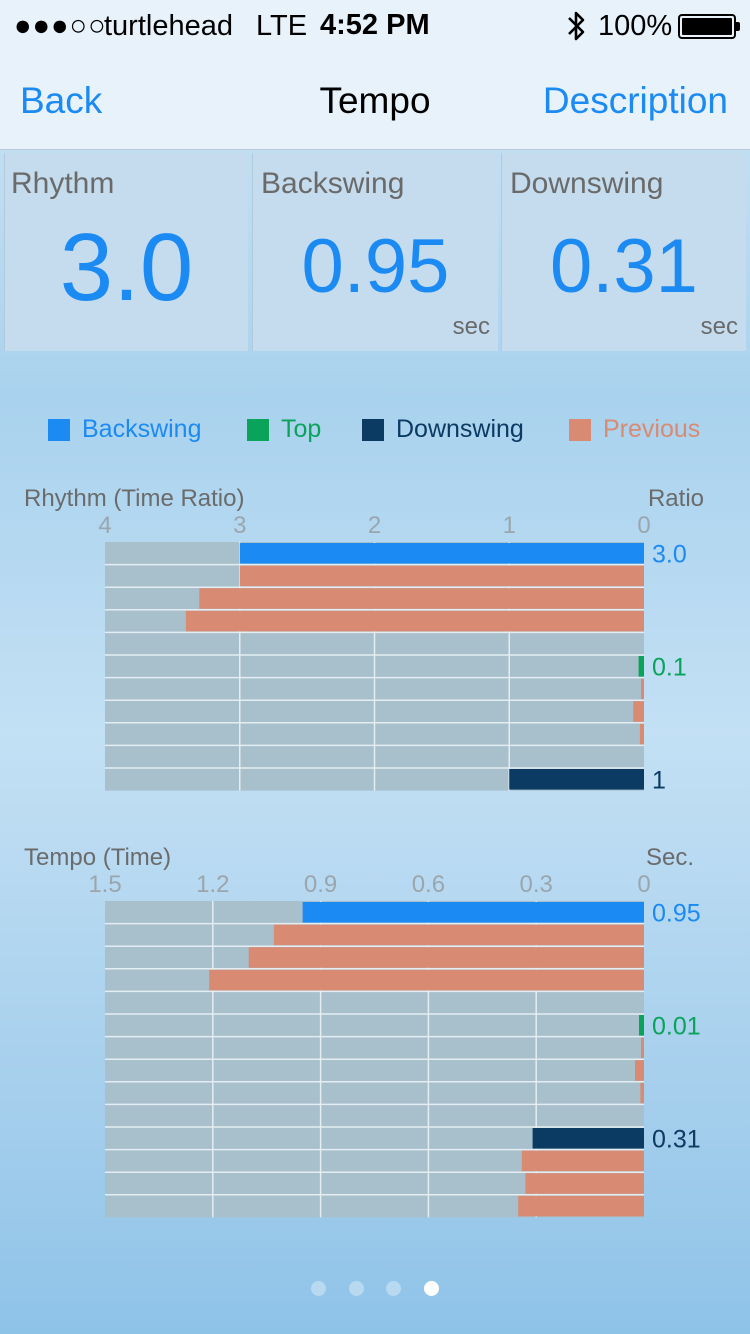 This screenshot has width=750, height=1334. Describe the element at coordinates (374, 525) in the screenshot. I see `rhythm-tick-label: 2` at that location.